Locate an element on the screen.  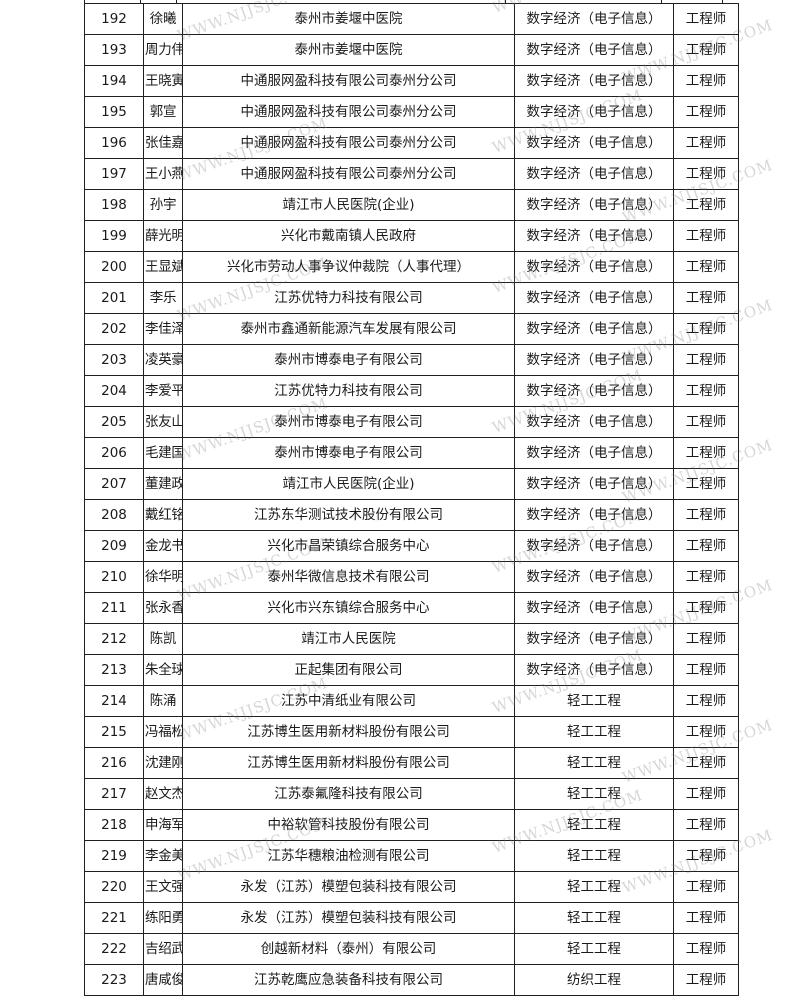
table-row: 219 李金美 江苏华穗粮油检测有限公司 轻工工程 工程师 is located at coordinates (411, 856).